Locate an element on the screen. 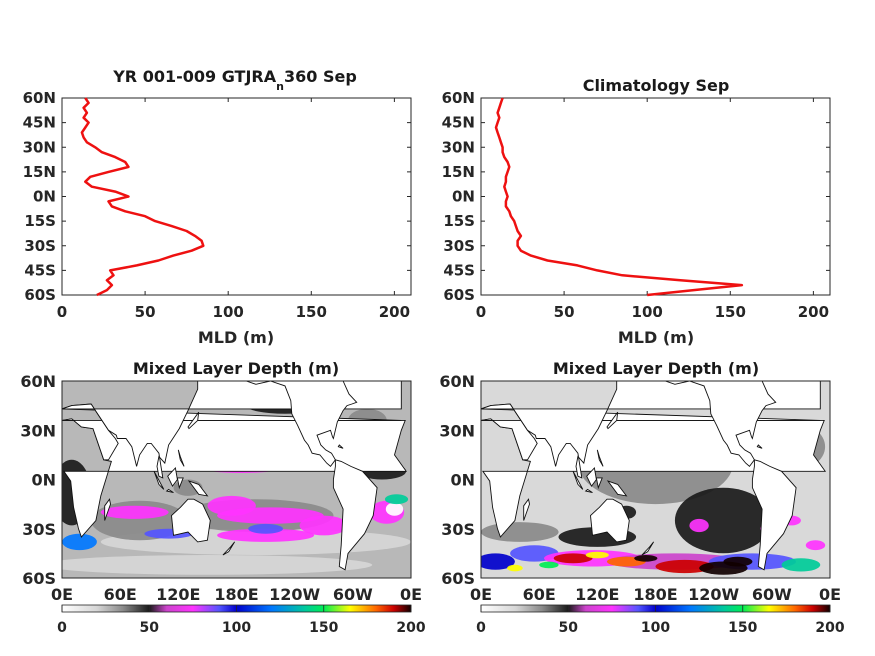  y-tick-label: 60N is located at coordinates (39, 98).